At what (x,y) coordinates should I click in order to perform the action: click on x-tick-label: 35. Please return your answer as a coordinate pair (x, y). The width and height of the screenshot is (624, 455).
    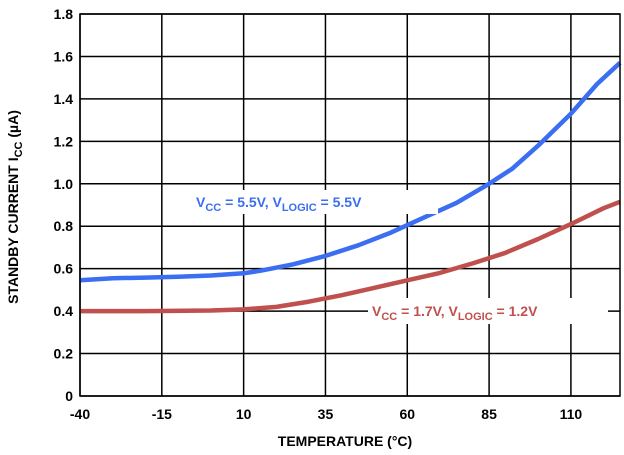
    Looking at the image, I should click on (326, 414).